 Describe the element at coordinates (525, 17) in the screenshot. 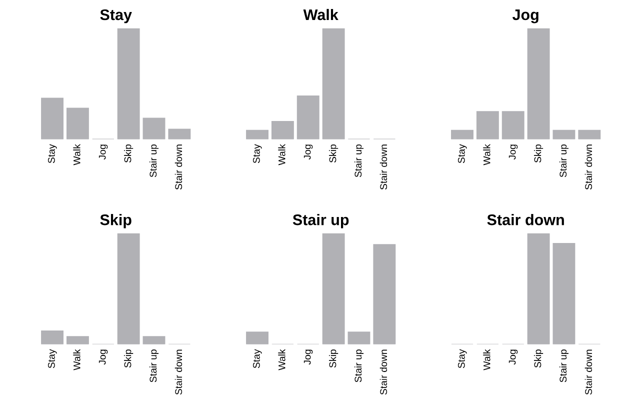

I see `chart-title: Jog` at that location.